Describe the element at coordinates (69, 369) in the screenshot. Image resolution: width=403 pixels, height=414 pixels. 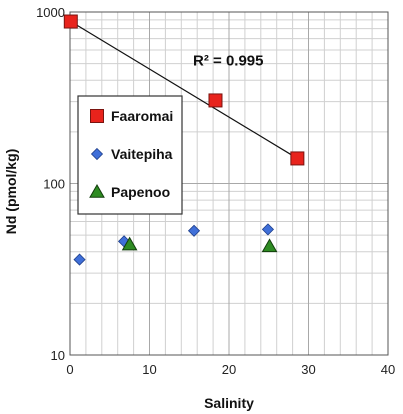
I see `x-tick-label: 0` at that location.